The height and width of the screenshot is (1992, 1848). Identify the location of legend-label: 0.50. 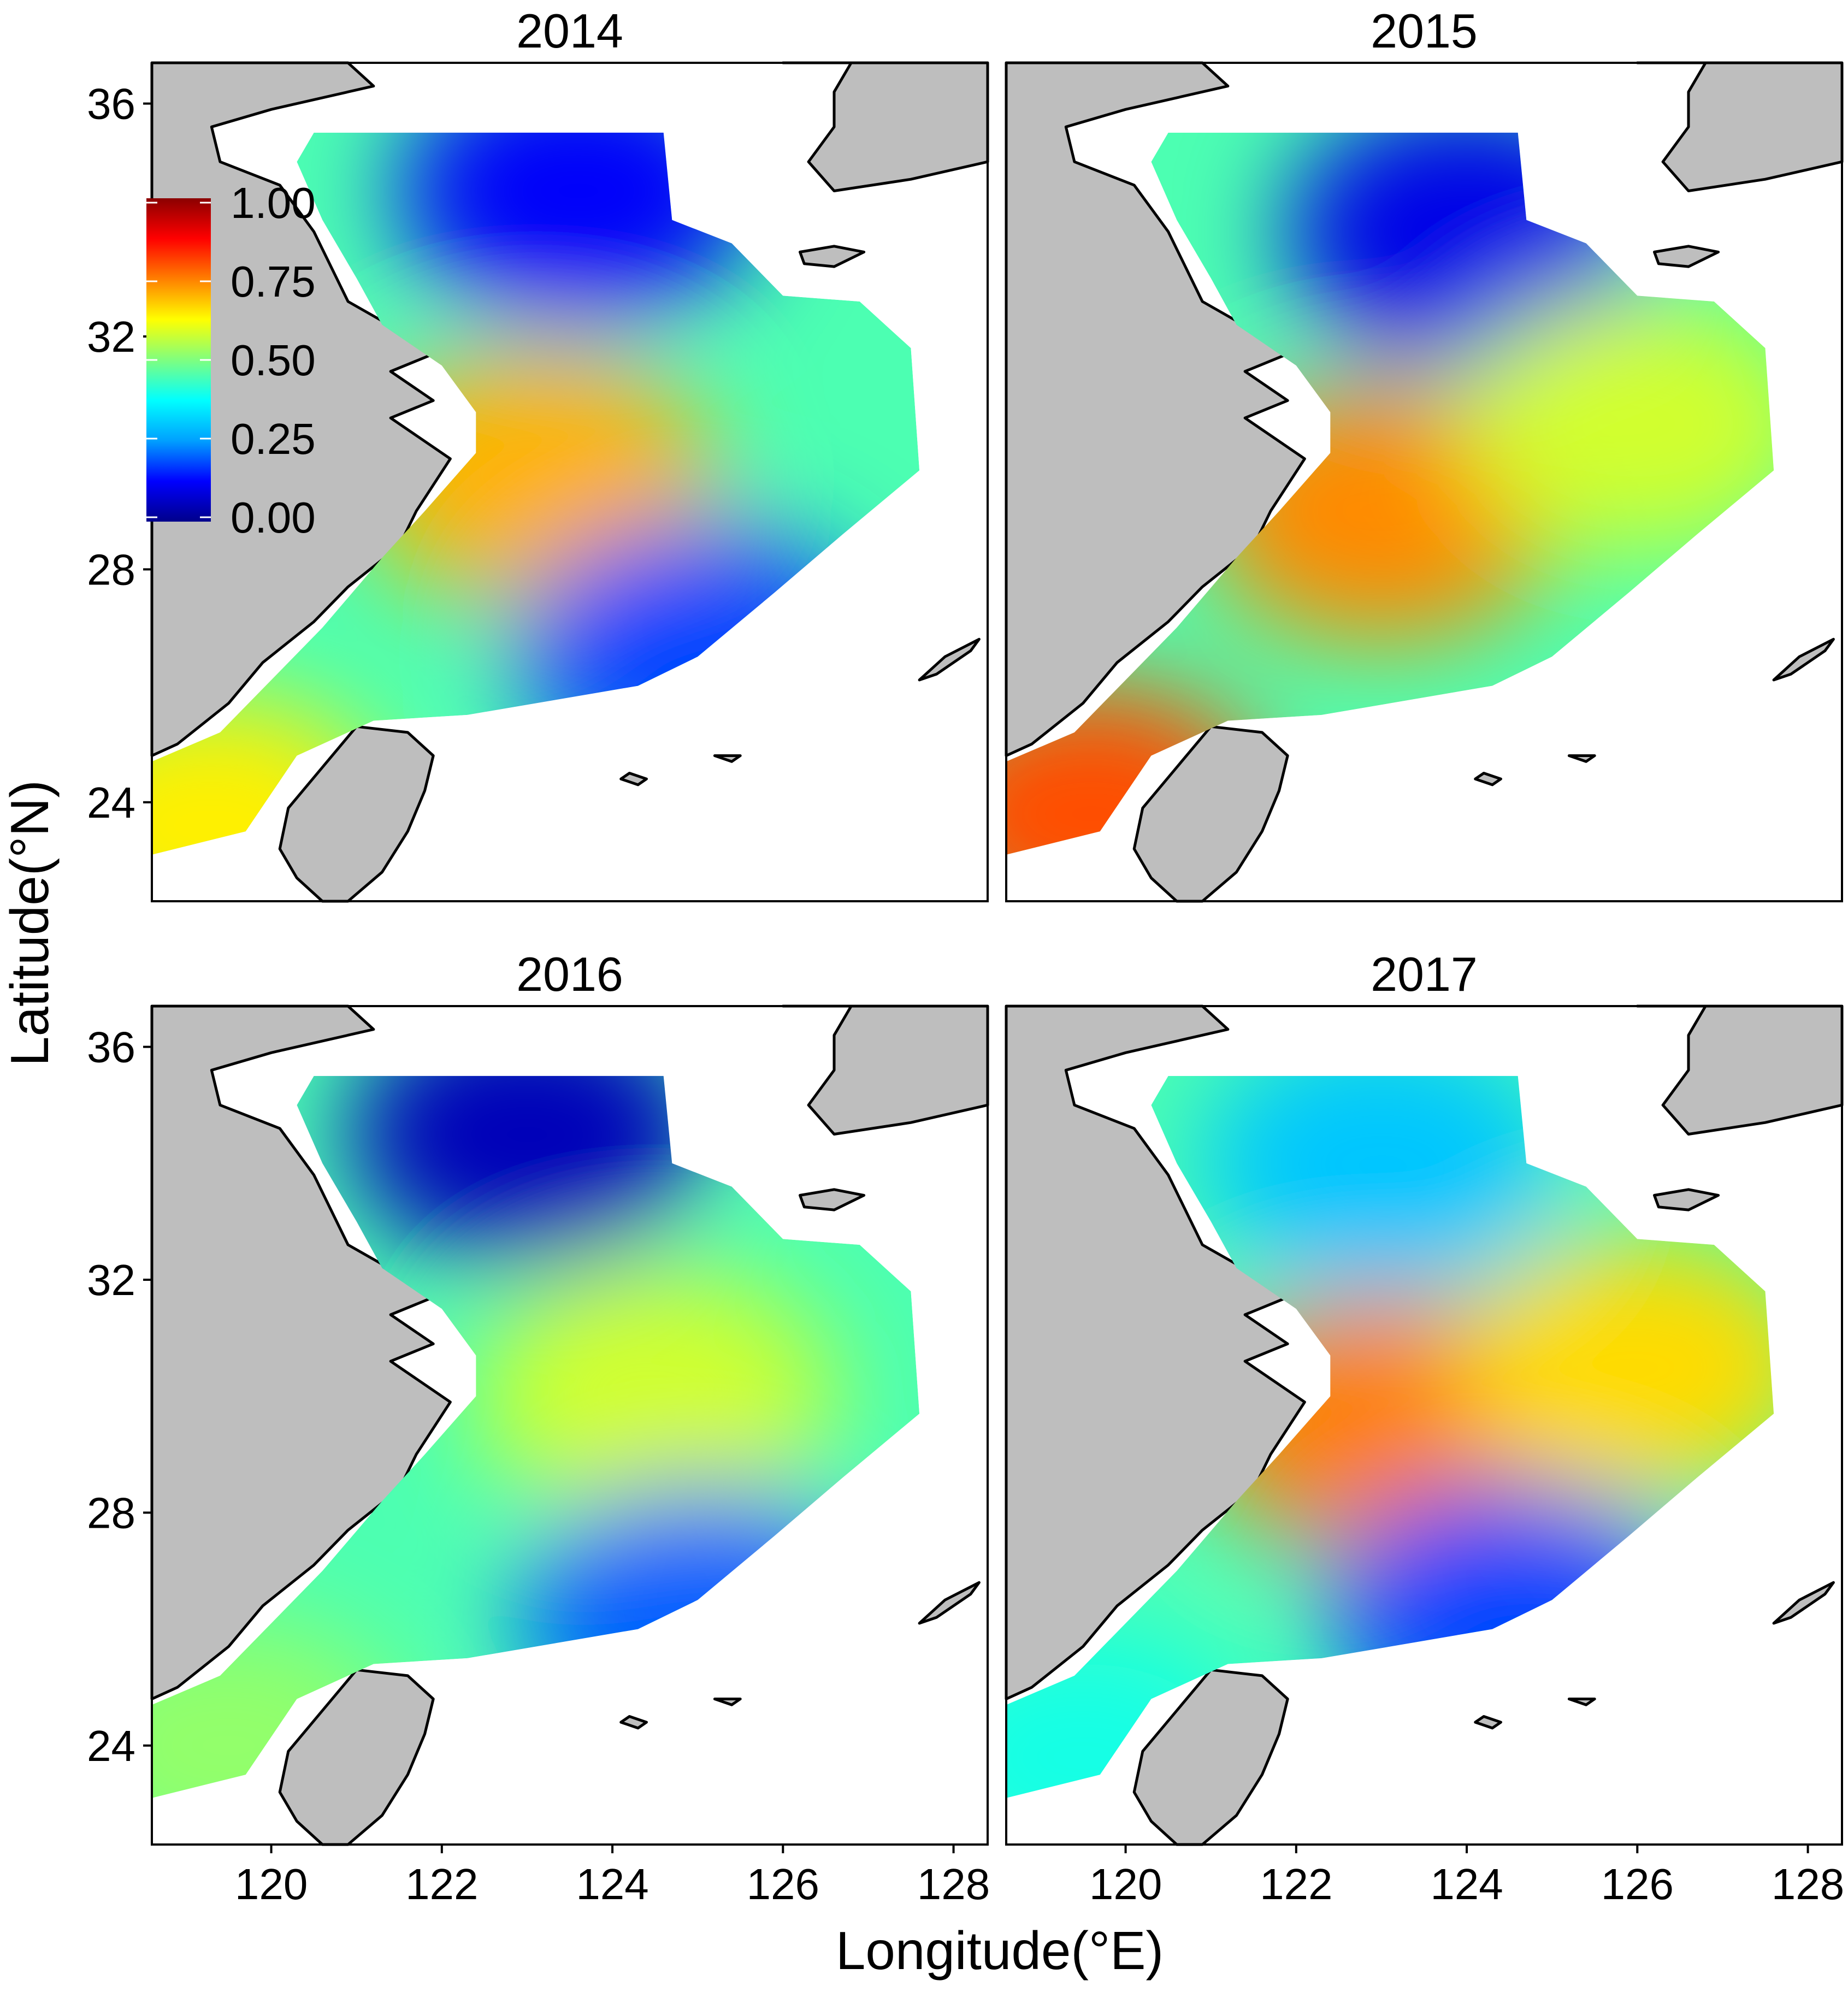
(273, 360).